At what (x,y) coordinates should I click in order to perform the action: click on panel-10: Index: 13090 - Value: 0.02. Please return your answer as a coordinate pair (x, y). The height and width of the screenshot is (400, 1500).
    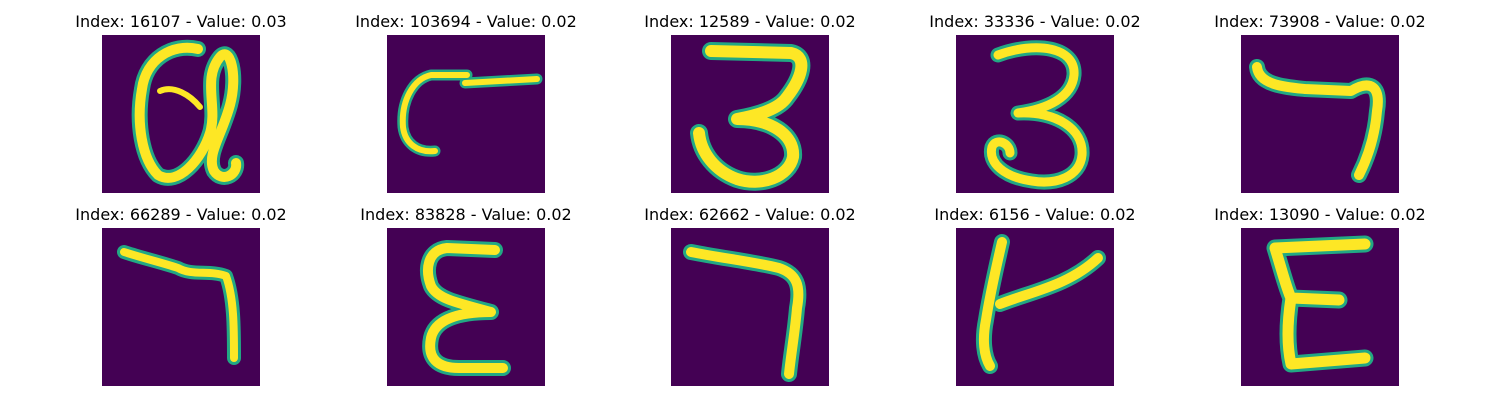
    Looking at the image, I should click on (1320, 296).